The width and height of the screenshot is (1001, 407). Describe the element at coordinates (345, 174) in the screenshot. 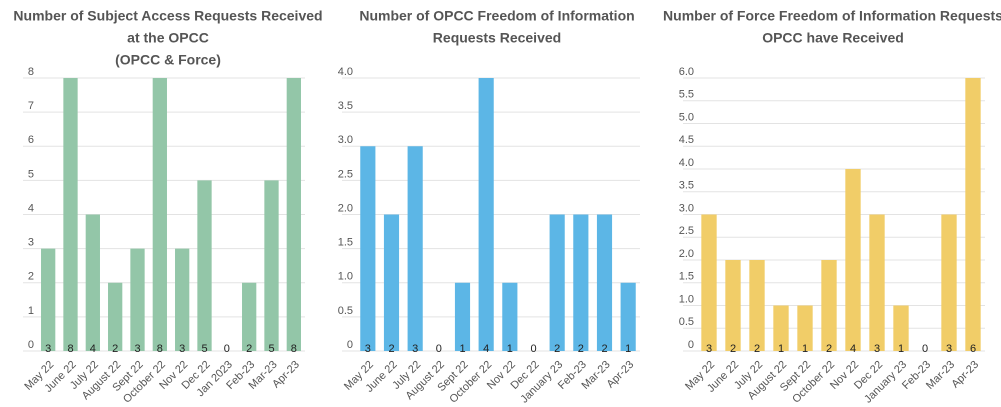

I see `y-tick-label: 2.5` at that location.